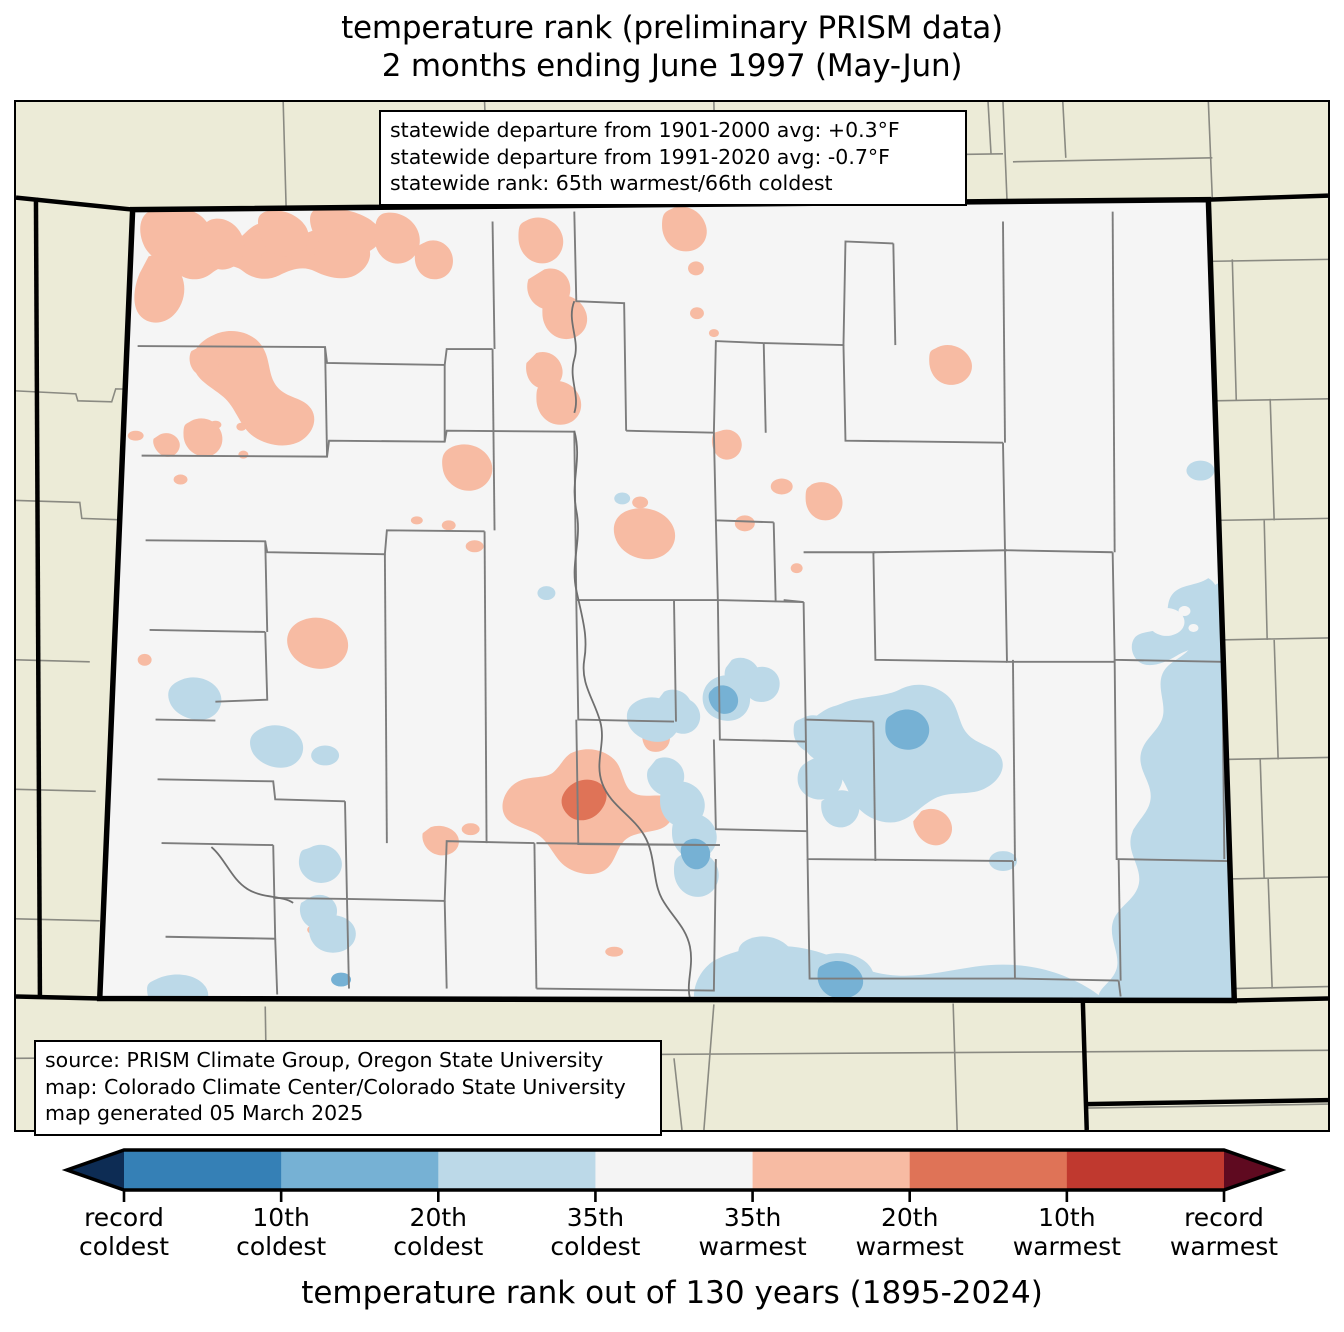 The width and height of the screenshot is (1344, 1332). I want to click on colorbar-label-3: 35th coldest, so click(595, 1232).